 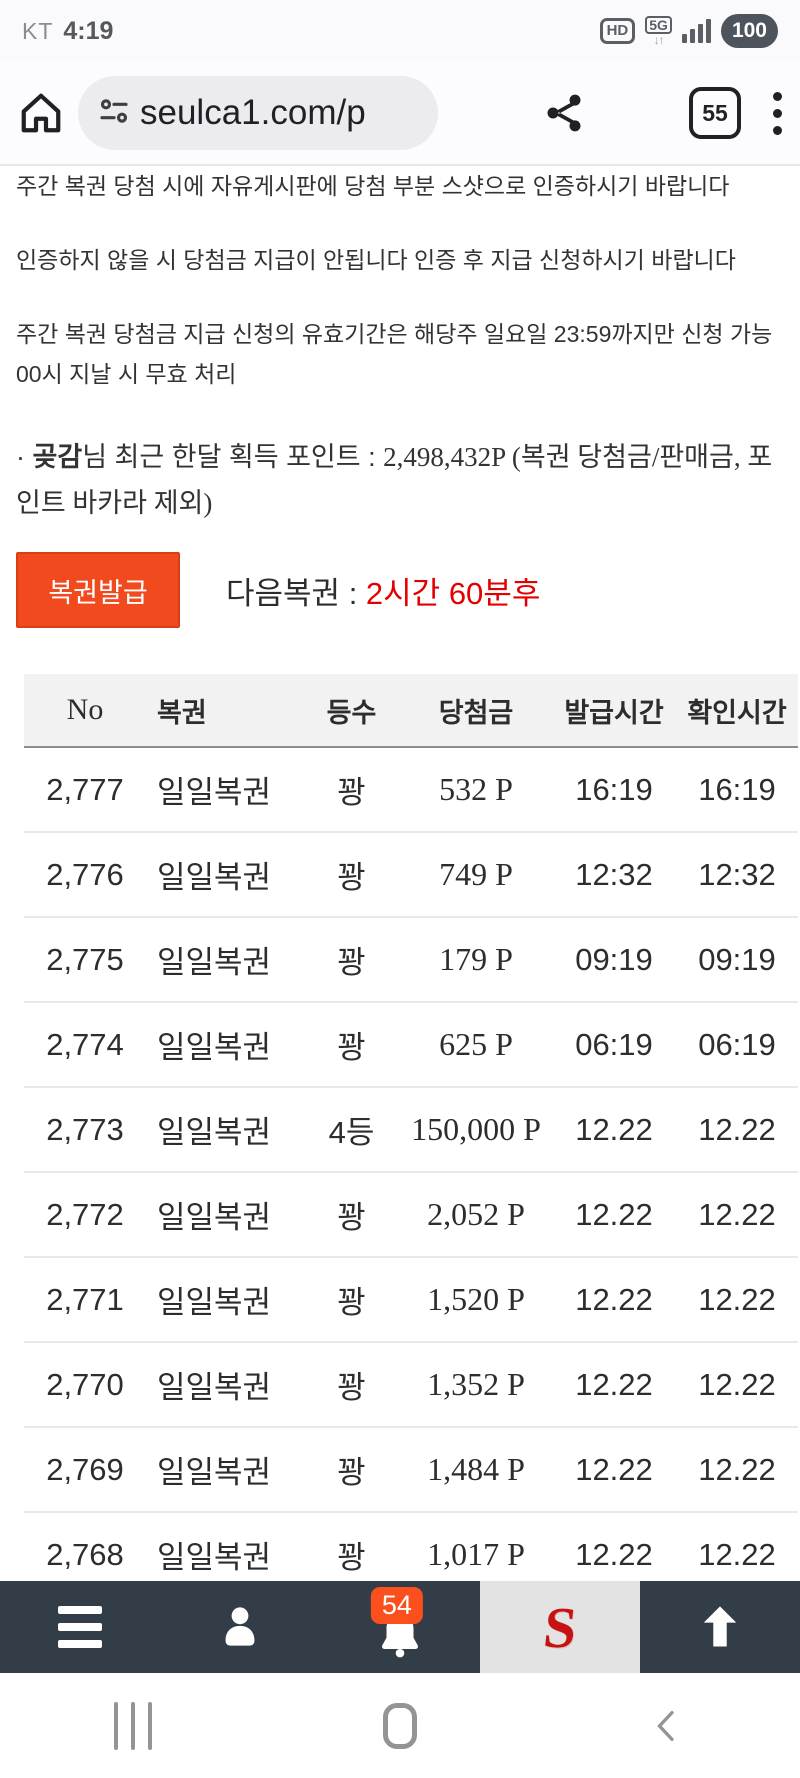 I want to click on tab-count-button: 55, so click(x=715, y=113).